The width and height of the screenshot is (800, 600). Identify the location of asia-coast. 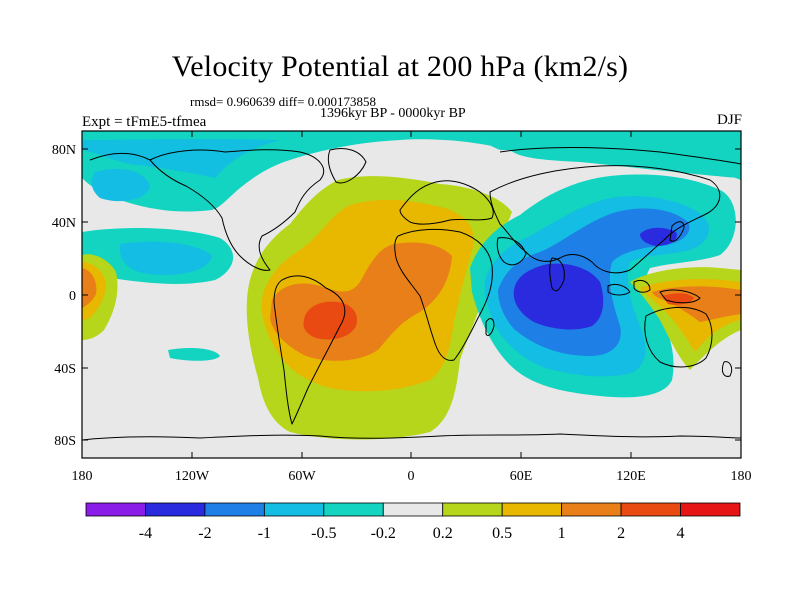
(605, 219).